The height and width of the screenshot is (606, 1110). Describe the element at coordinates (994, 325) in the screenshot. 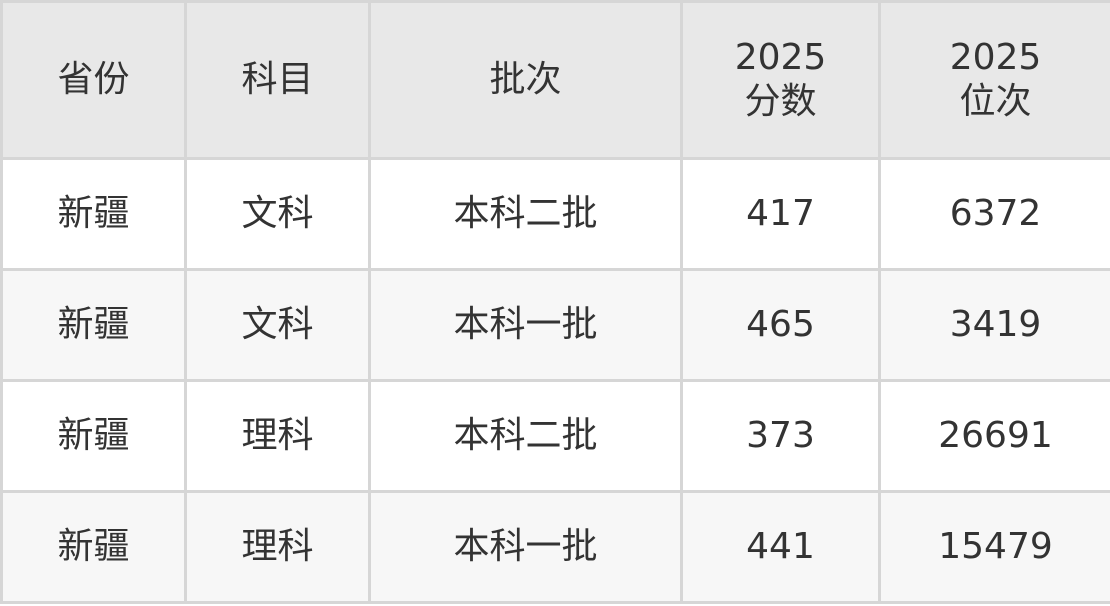

I see `cell-rank: 3419` at that location.